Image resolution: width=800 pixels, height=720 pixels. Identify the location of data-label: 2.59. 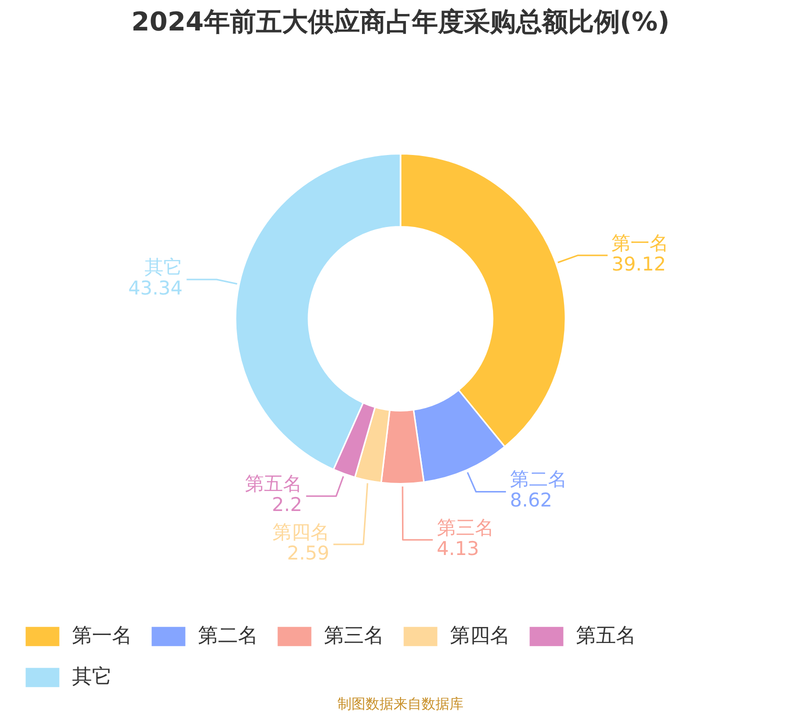
(308, 553).